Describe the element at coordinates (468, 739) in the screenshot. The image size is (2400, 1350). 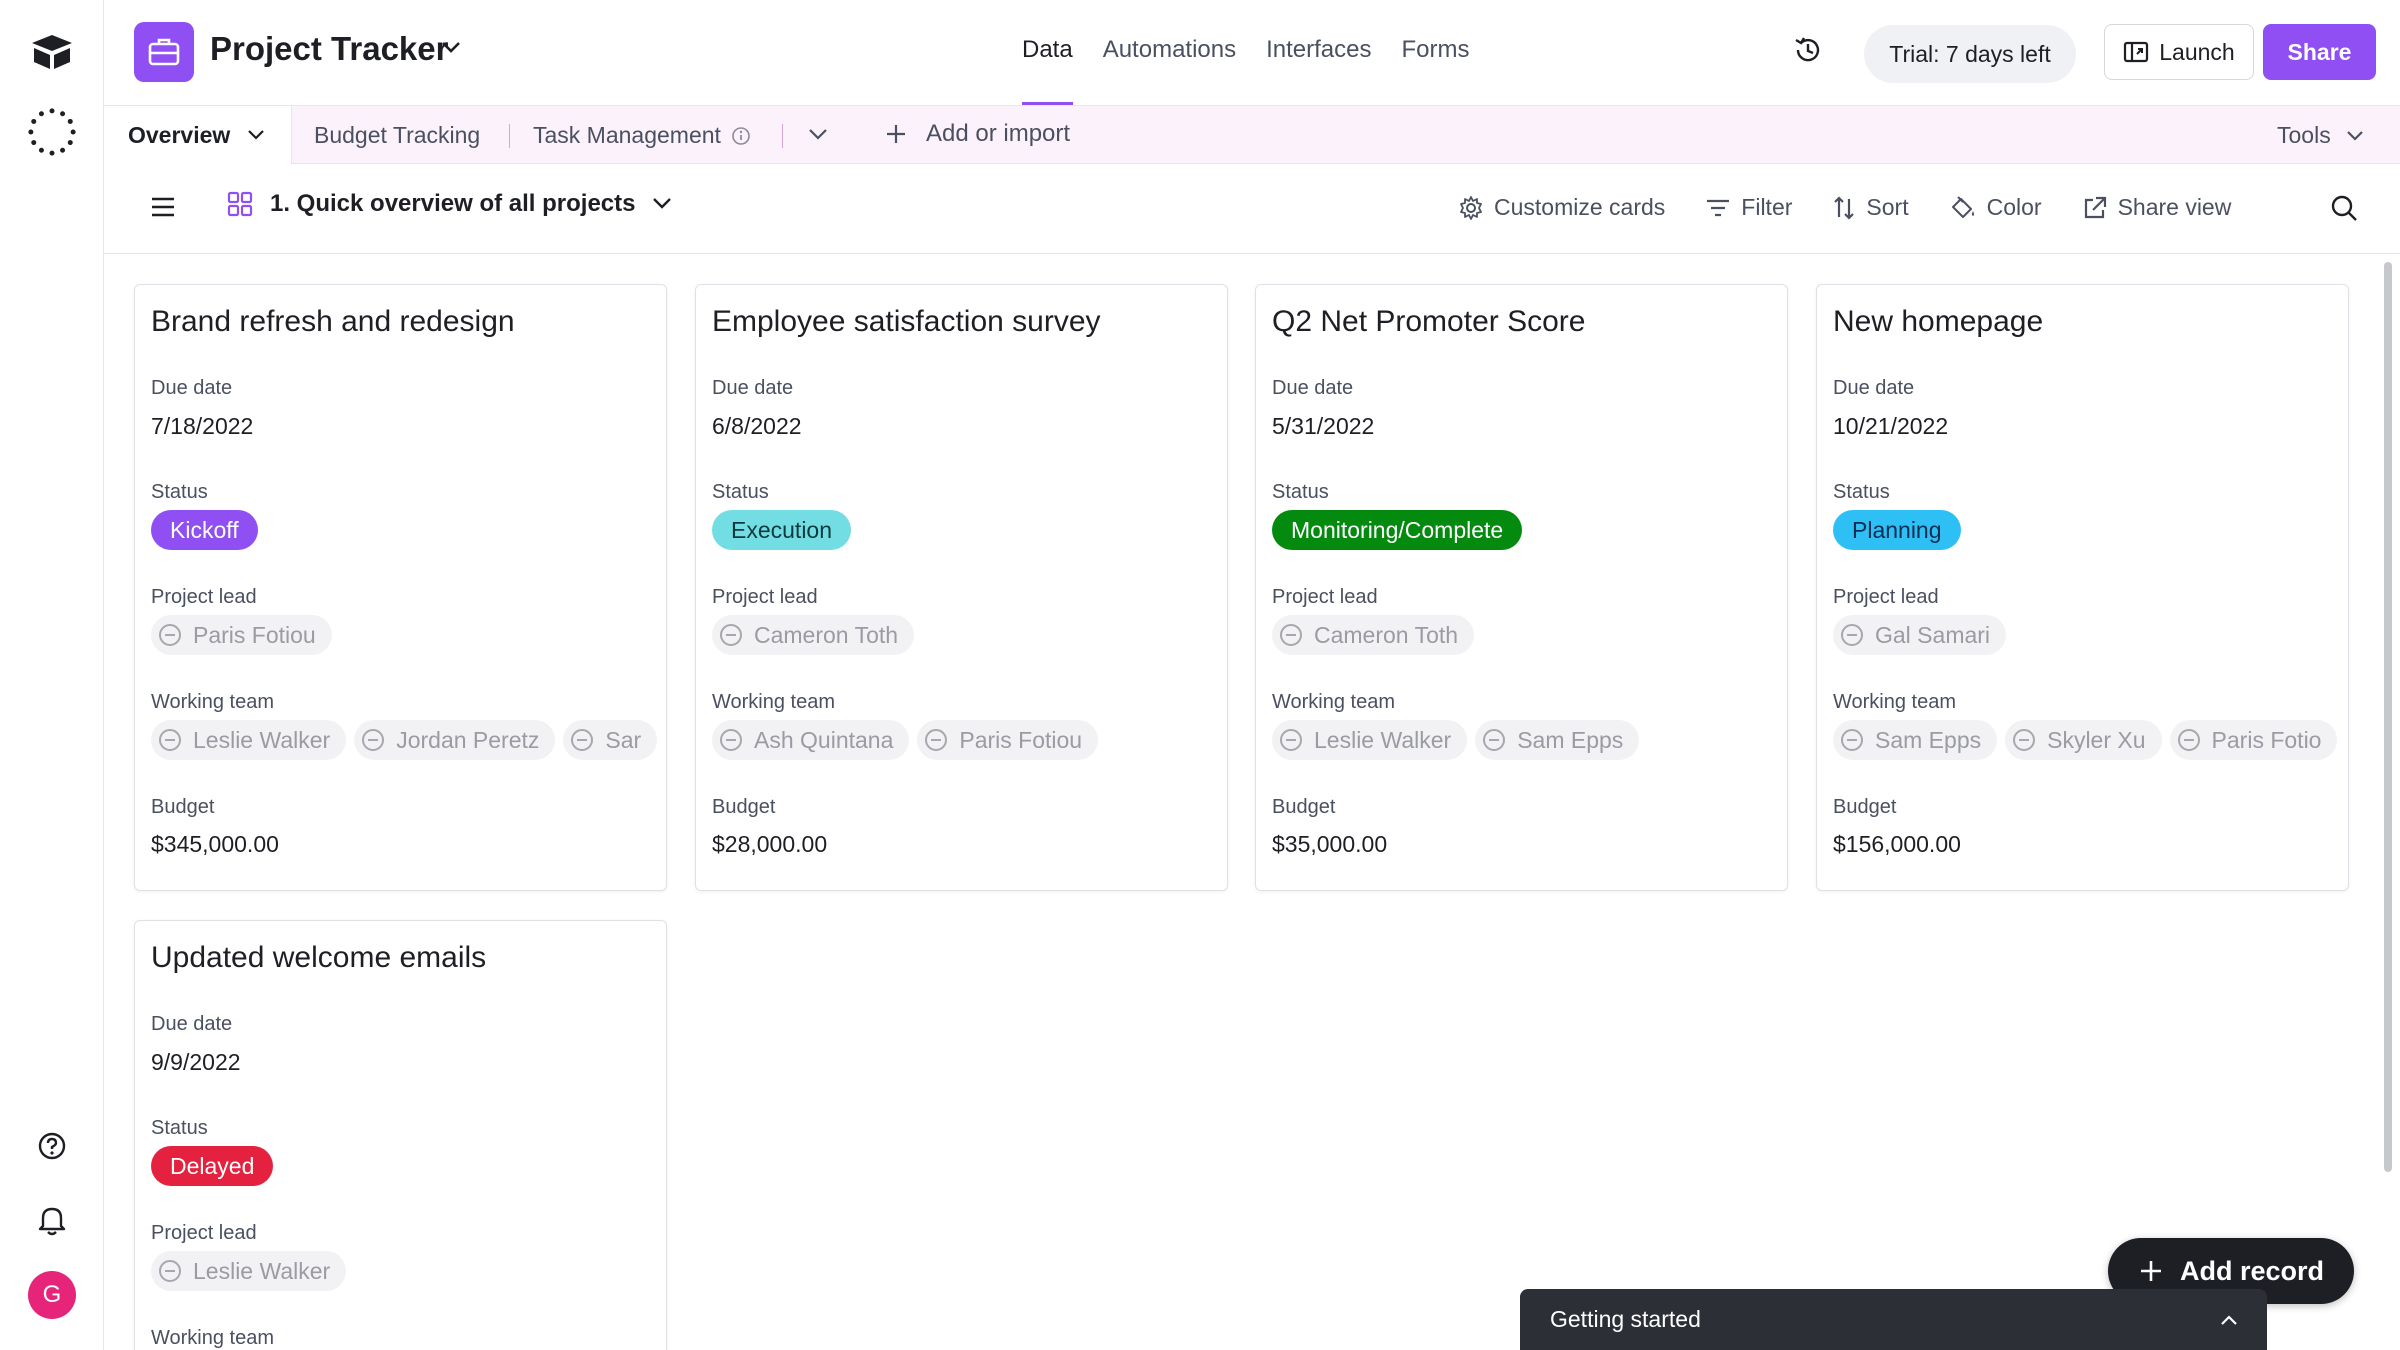
I see `collaborator-name: Jordan Peretz` at that location.